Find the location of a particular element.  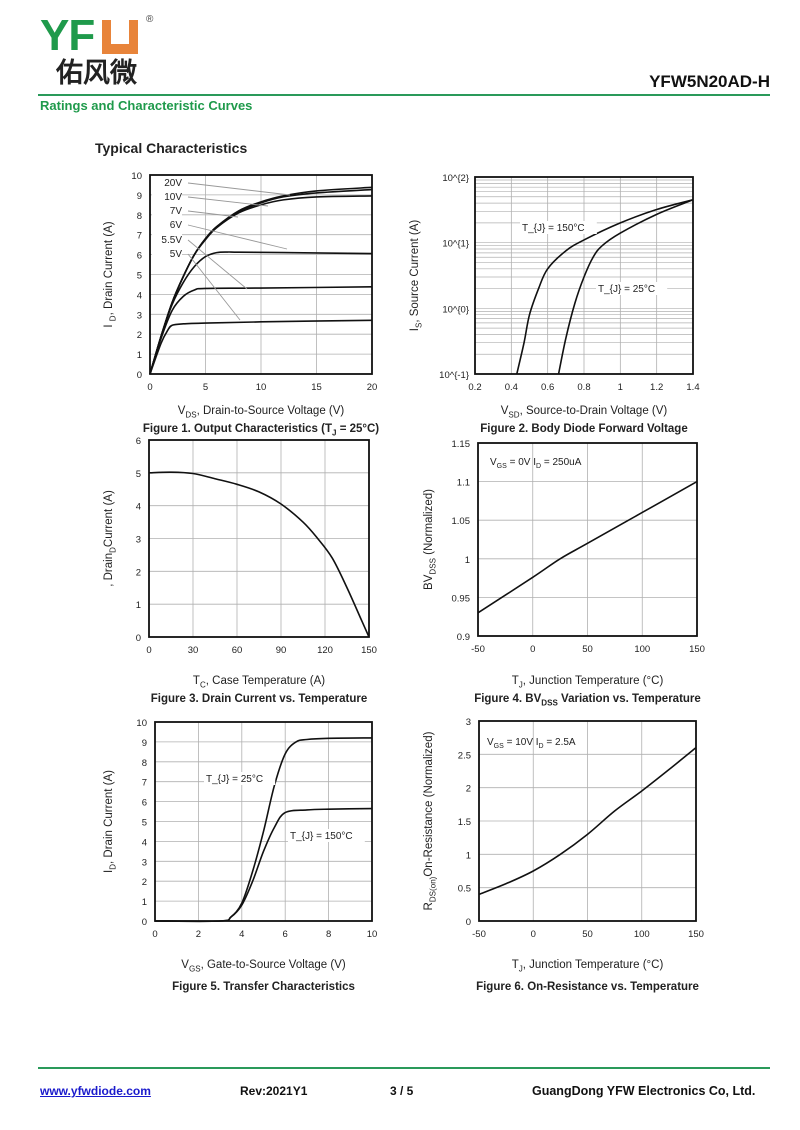

x-tick-label: 0 is located at coordinates (532, 649).